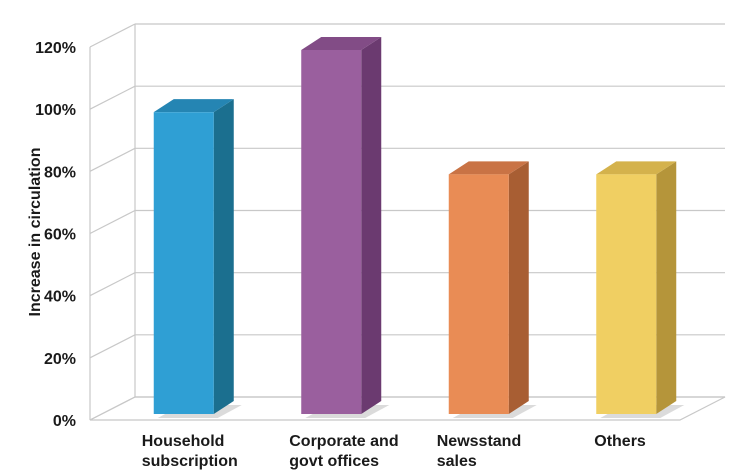  I want to click on x-category-label-line: Corporate and, so click(343, 441).